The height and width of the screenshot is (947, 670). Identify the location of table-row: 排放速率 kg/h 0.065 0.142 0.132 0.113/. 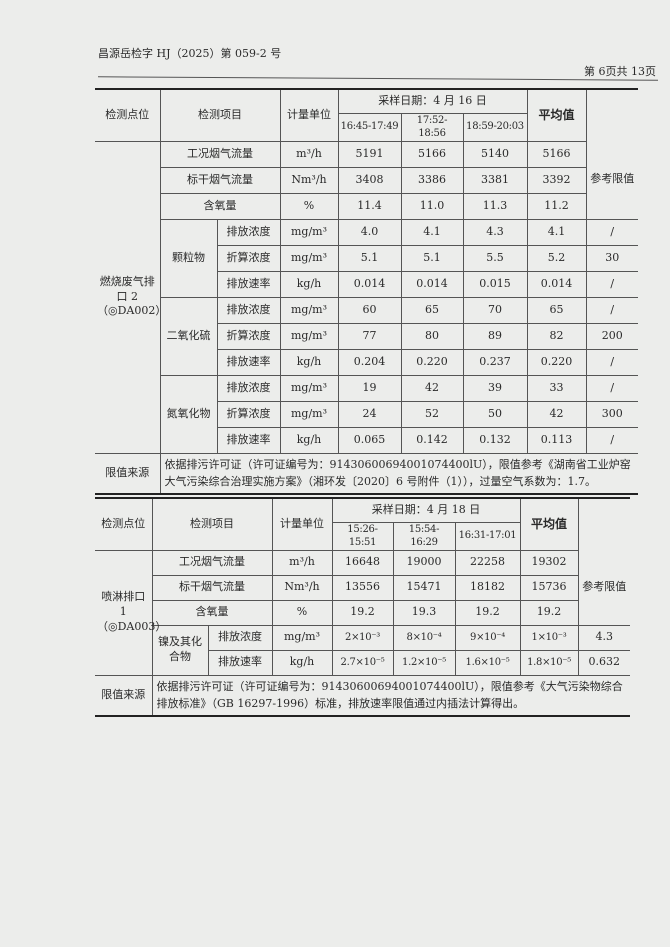
(367, 440).